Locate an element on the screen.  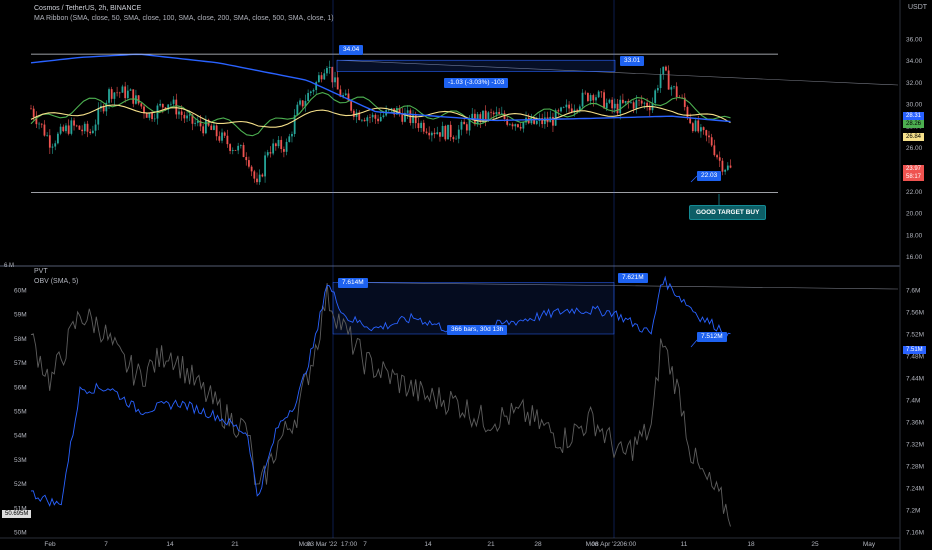
time-tick-label: 21 is located at coordinates (491, 544).